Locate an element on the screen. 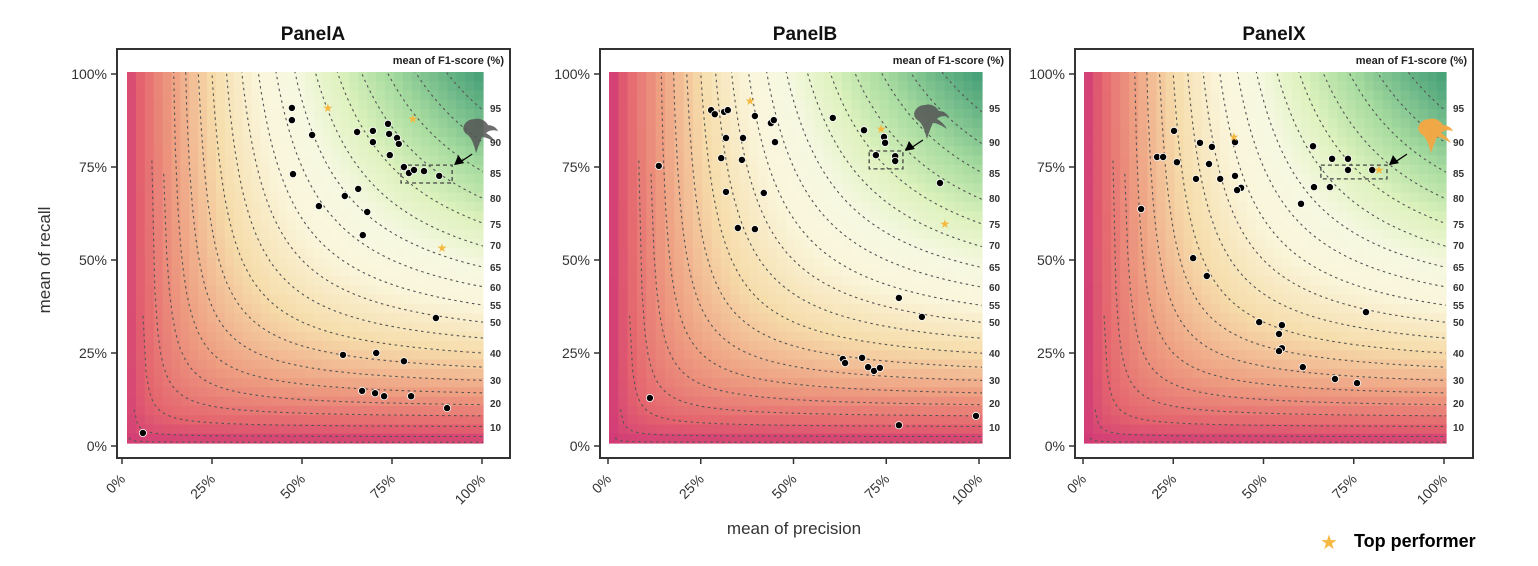 This screenshot has width=1538, height=566. highlight-box is located at coordinates (886, 160).